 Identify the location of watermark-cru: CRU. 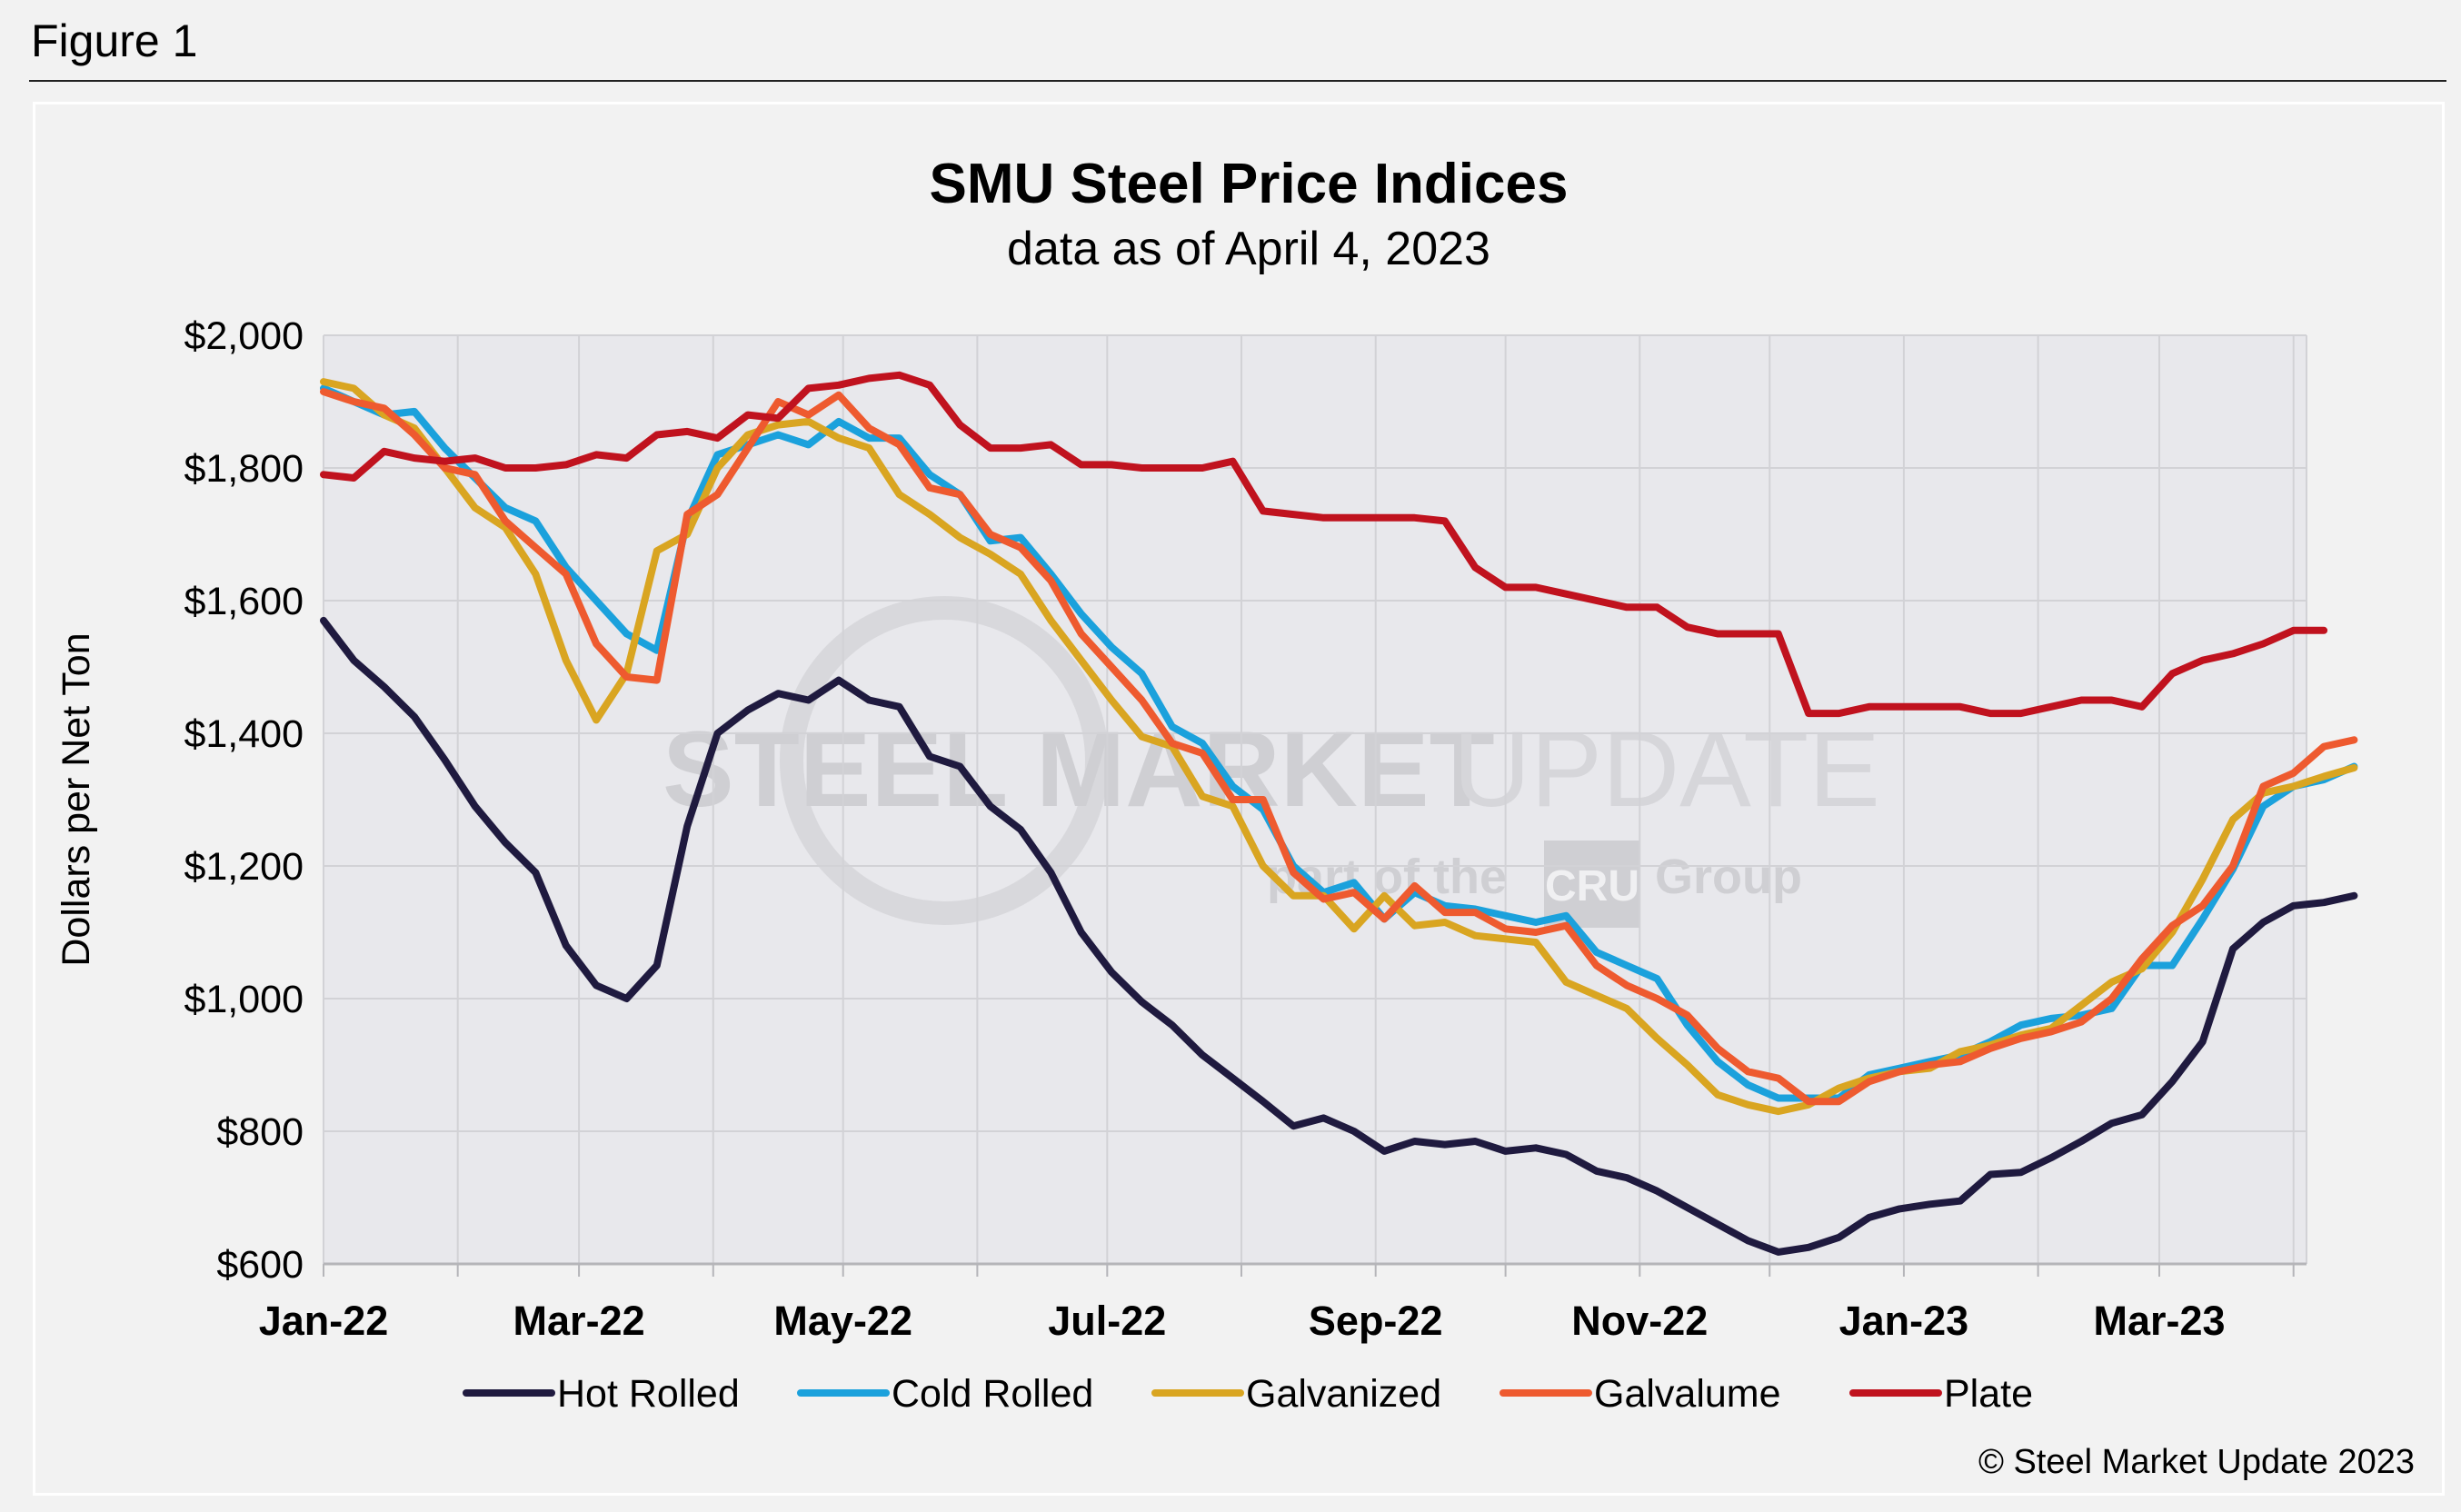
(1592, 886).